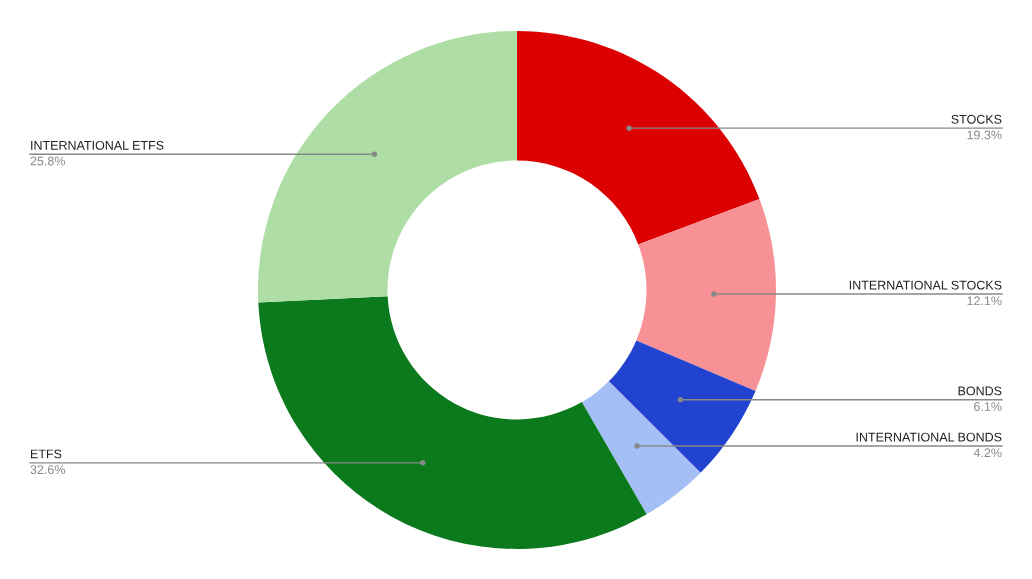 The image size is (1032, 579). Describe the element at coordinates (987, 453) in the screenshot. I see `data-label: 4.2%` at that location.